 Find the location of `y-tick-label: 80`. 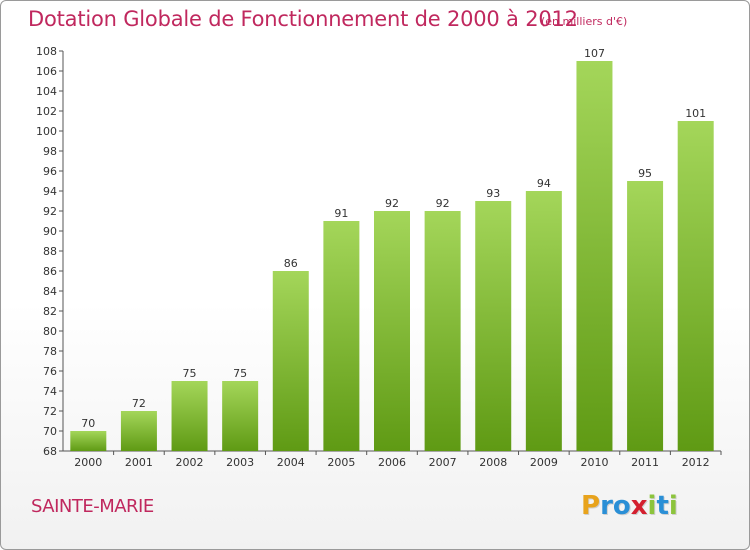

y-tick-label: 80 is located at coordinates (50, 331).